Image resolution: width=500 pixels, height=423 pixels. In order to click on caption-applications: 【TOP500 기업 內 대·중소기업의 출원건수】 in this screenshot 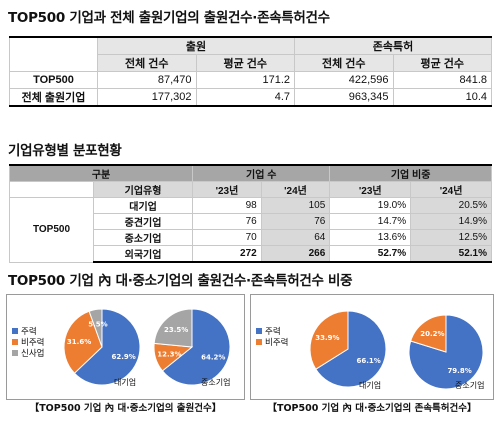, I will do `click(125, 408)`.